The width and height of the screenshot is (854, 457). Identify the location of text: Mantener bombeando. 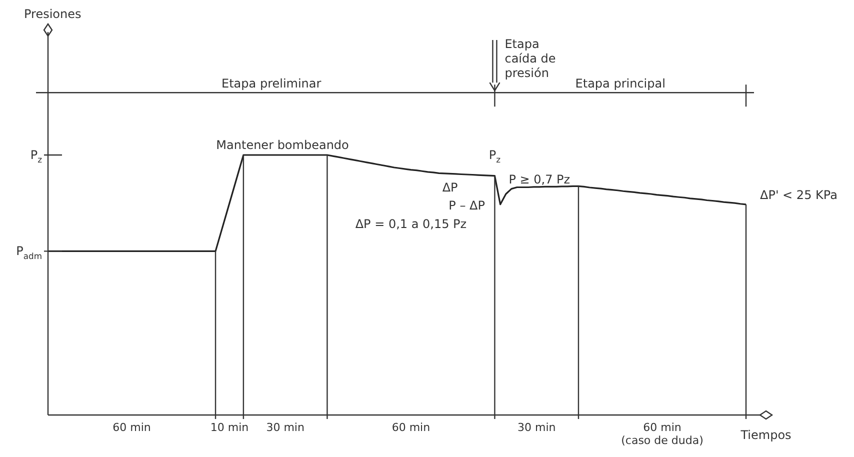
(282, 145).